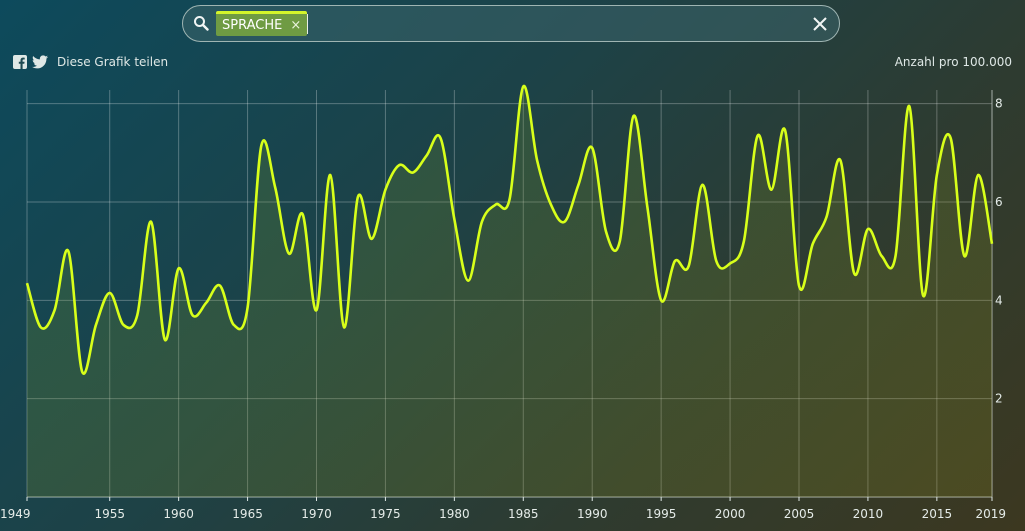  What do you see at coordinates (744, 241) in the screenshot?
I see `data-point-2001` at bounding box center [744, 241].